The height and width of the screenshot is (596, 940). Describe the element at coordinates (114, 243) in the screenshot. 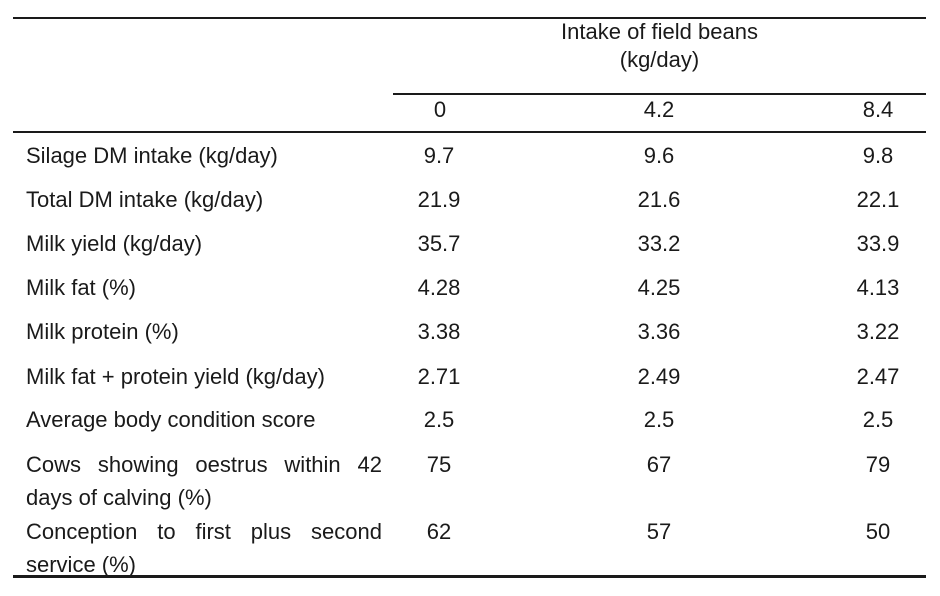

I see `row-label: Milk yield (kg/day)` at that location.